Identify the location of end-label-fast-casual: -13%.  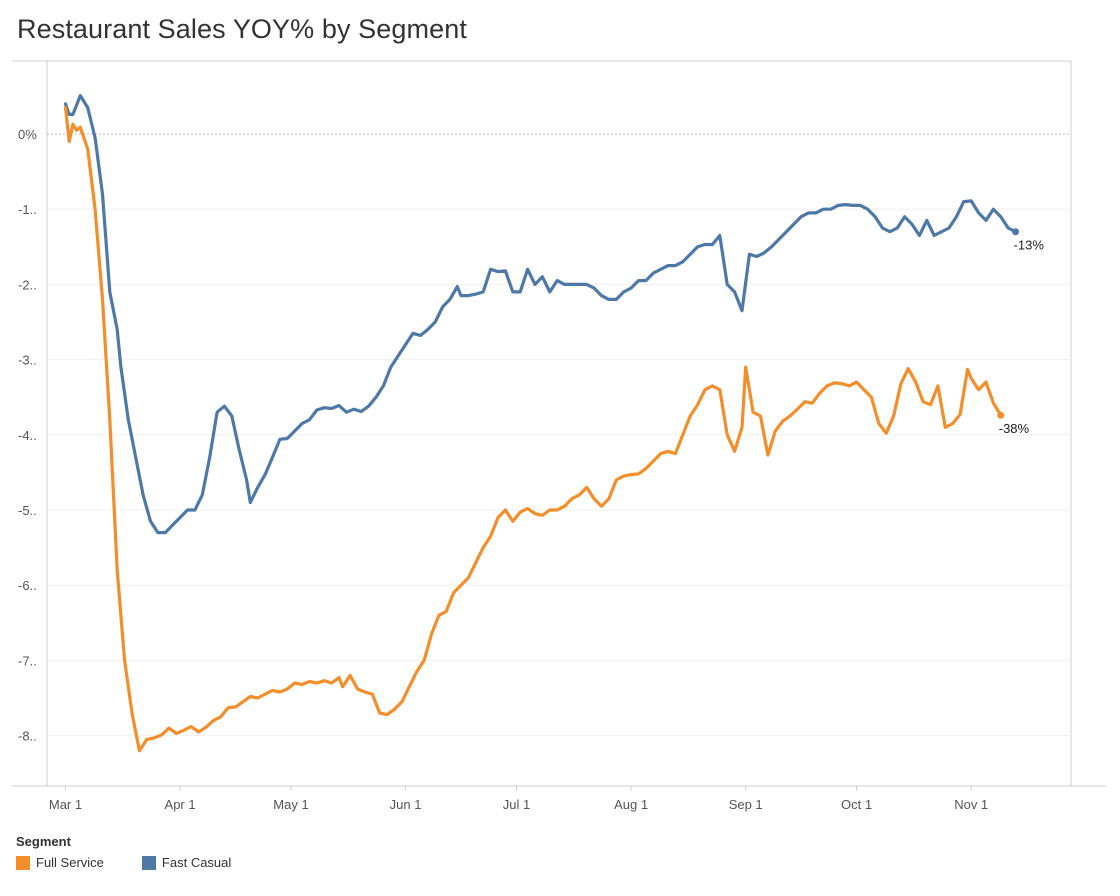
(1029, 245).